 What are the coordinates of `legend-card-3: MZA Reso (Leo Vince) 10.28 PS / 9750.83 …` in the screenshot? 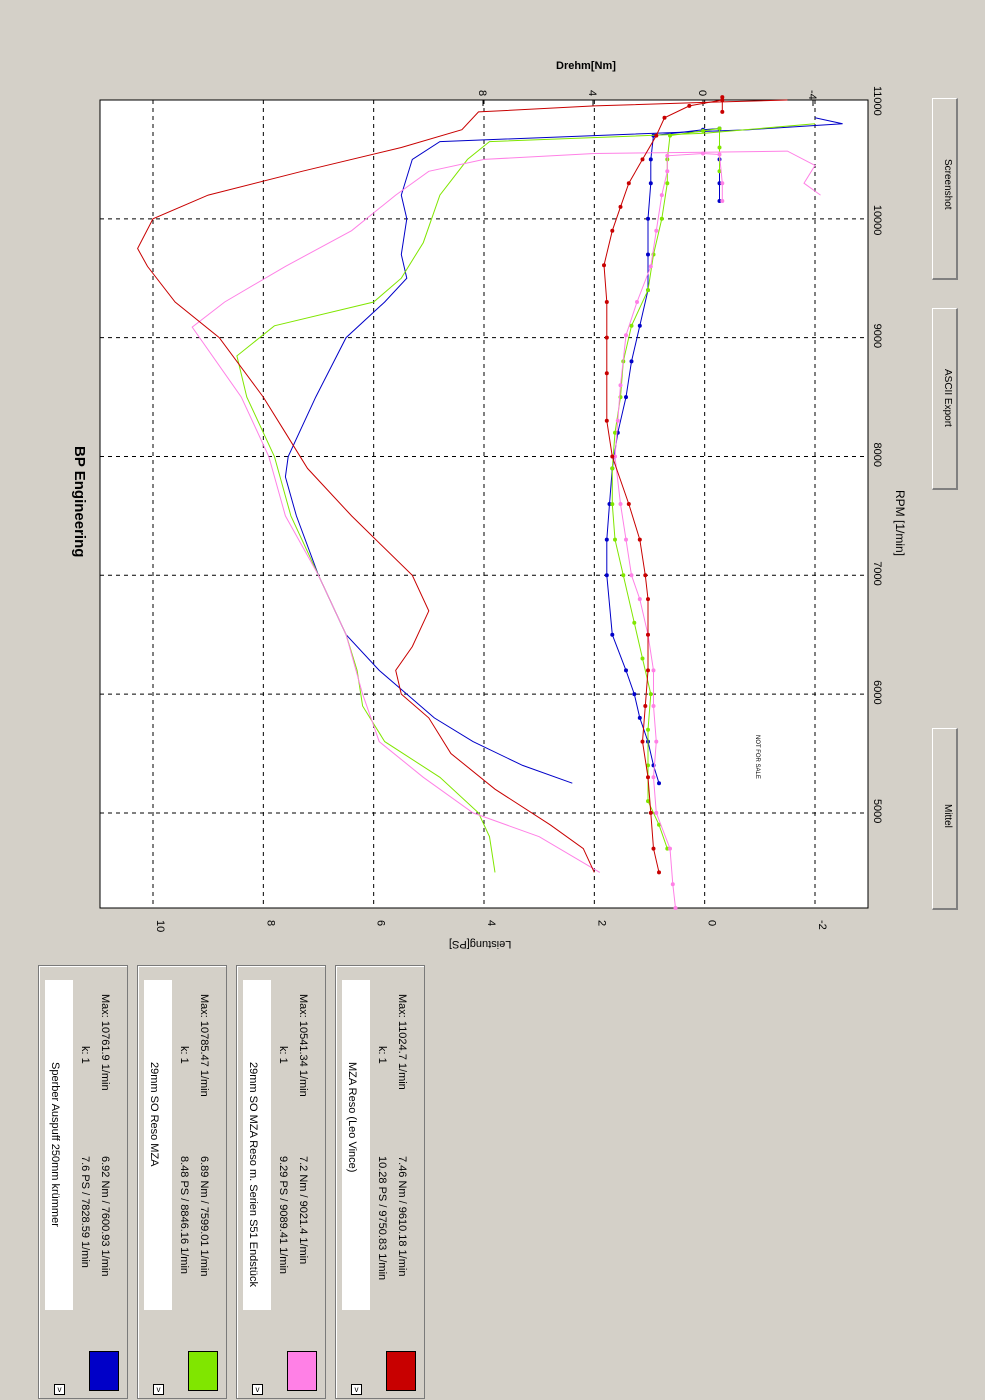 It's located at (380, 1182).